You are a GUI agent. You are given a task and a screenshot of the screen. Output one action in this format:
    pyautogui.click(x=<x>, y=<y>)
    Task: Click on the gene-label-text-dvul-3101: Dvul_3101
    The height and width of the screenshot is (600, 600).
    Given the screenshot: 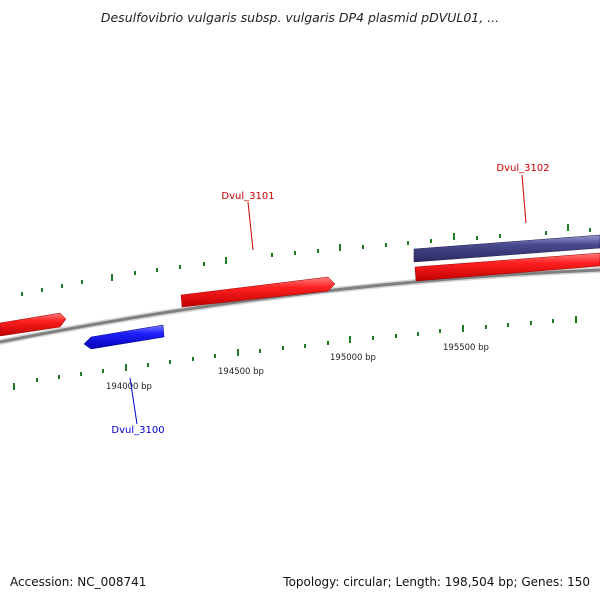 What is the action you would take?
    pyautogui.click(x=247, y=196)
    